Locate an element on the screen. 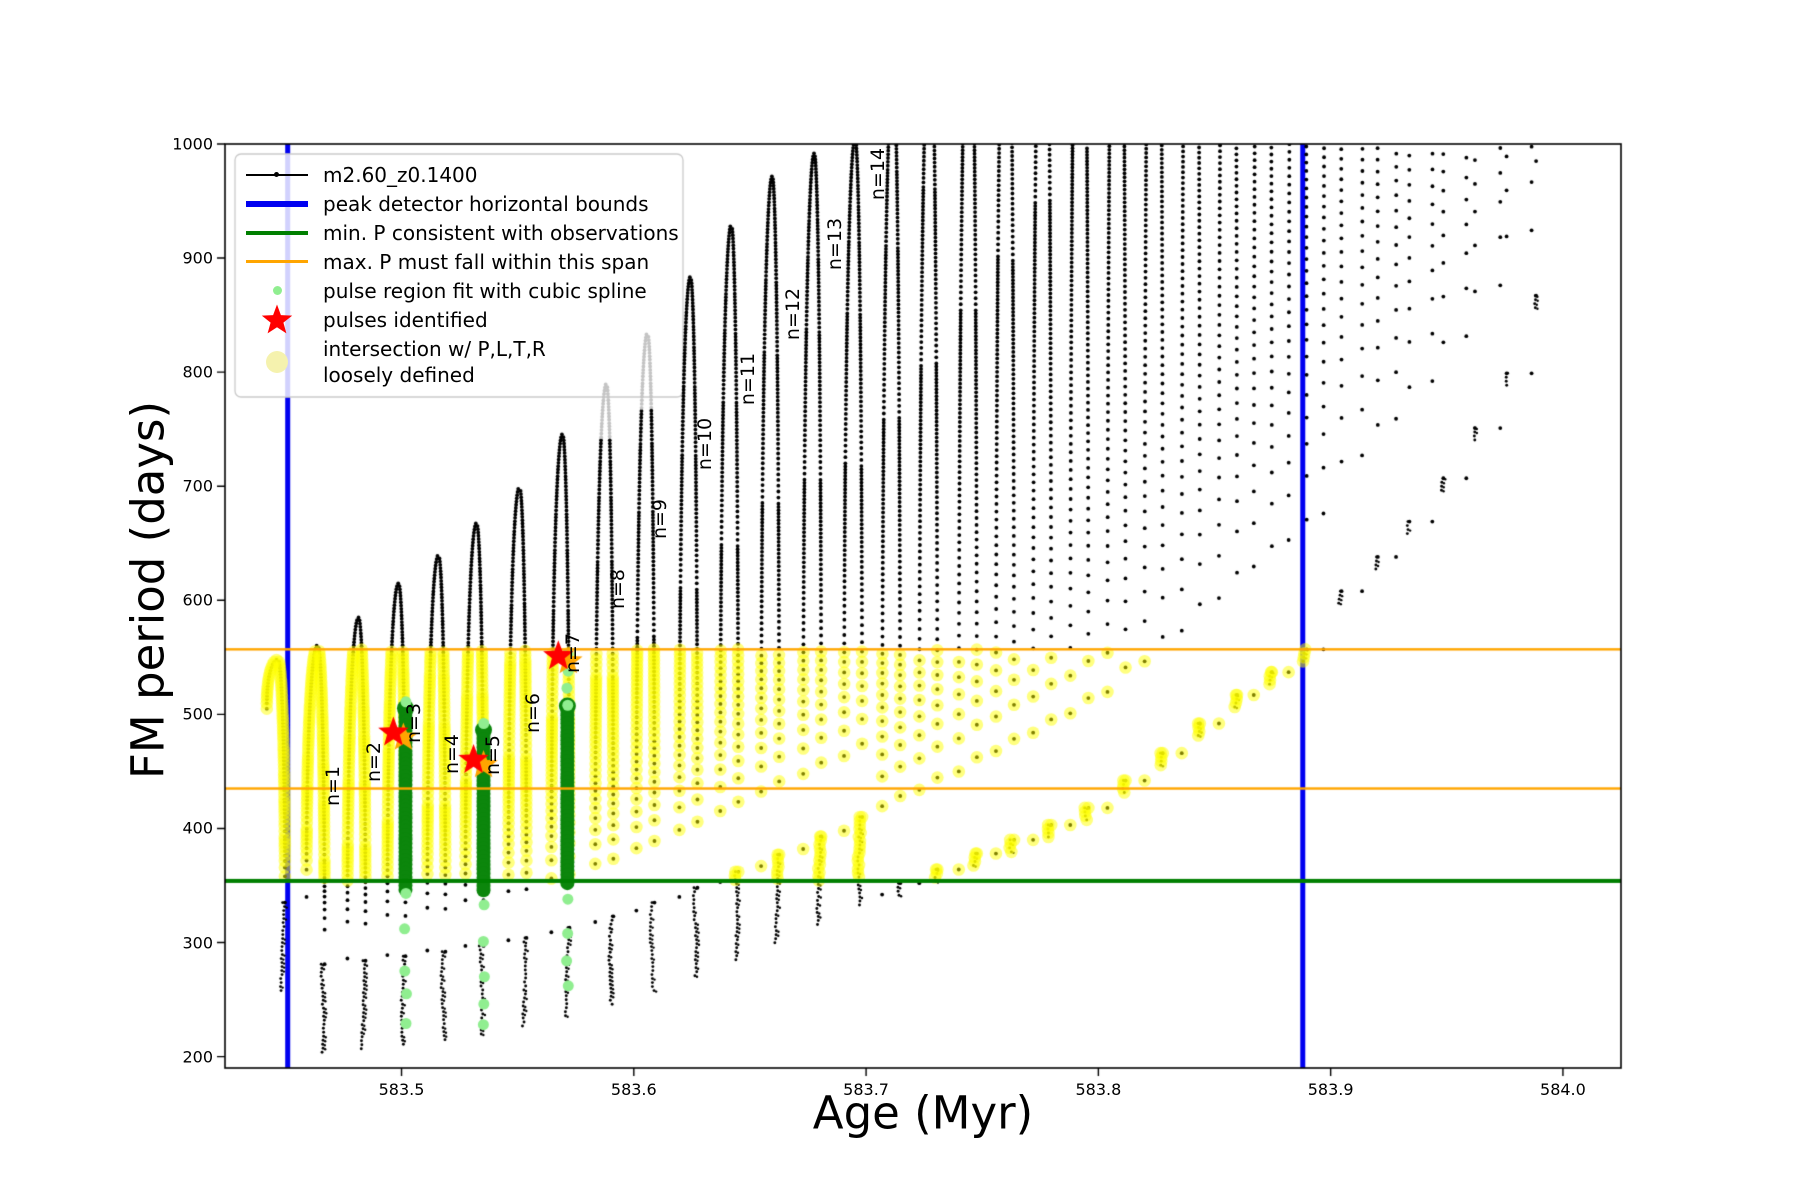  pulse-label: n=4 is located at coordinates (452, 754).